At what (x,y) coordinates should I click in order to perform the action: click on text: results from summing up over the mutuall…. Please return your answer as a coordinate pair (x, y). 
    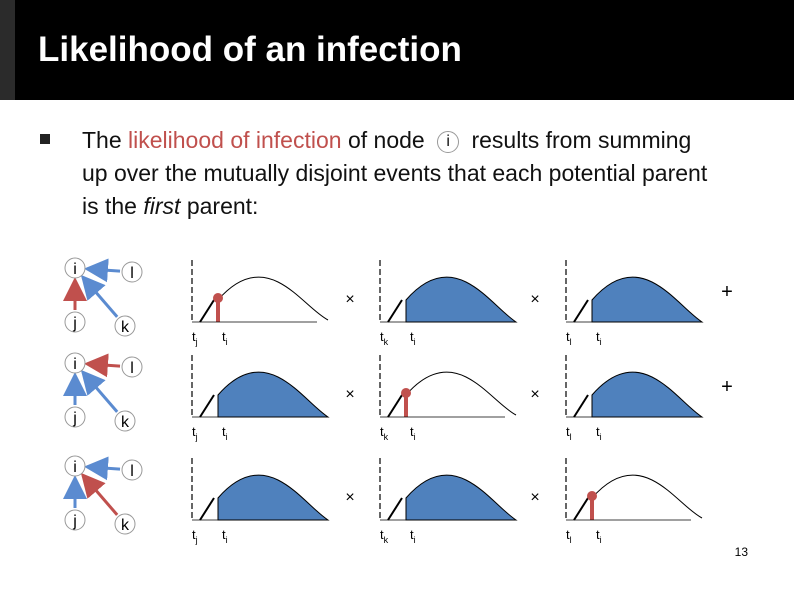
    Looking at the image, I should click on (395, 173).